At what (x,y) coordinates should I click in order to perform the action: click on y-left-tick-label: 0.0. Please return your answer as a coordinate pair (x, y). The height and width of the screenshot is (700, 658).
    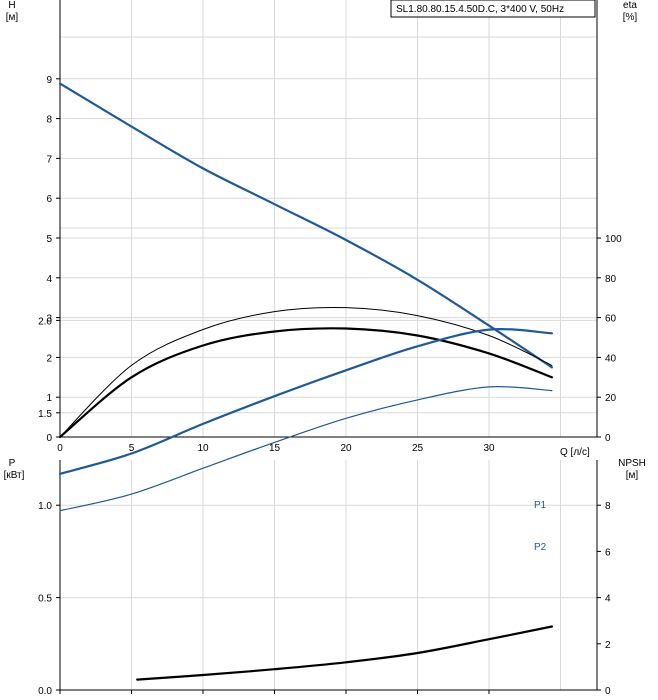
    Looking at the image, I should click on (45, 691).